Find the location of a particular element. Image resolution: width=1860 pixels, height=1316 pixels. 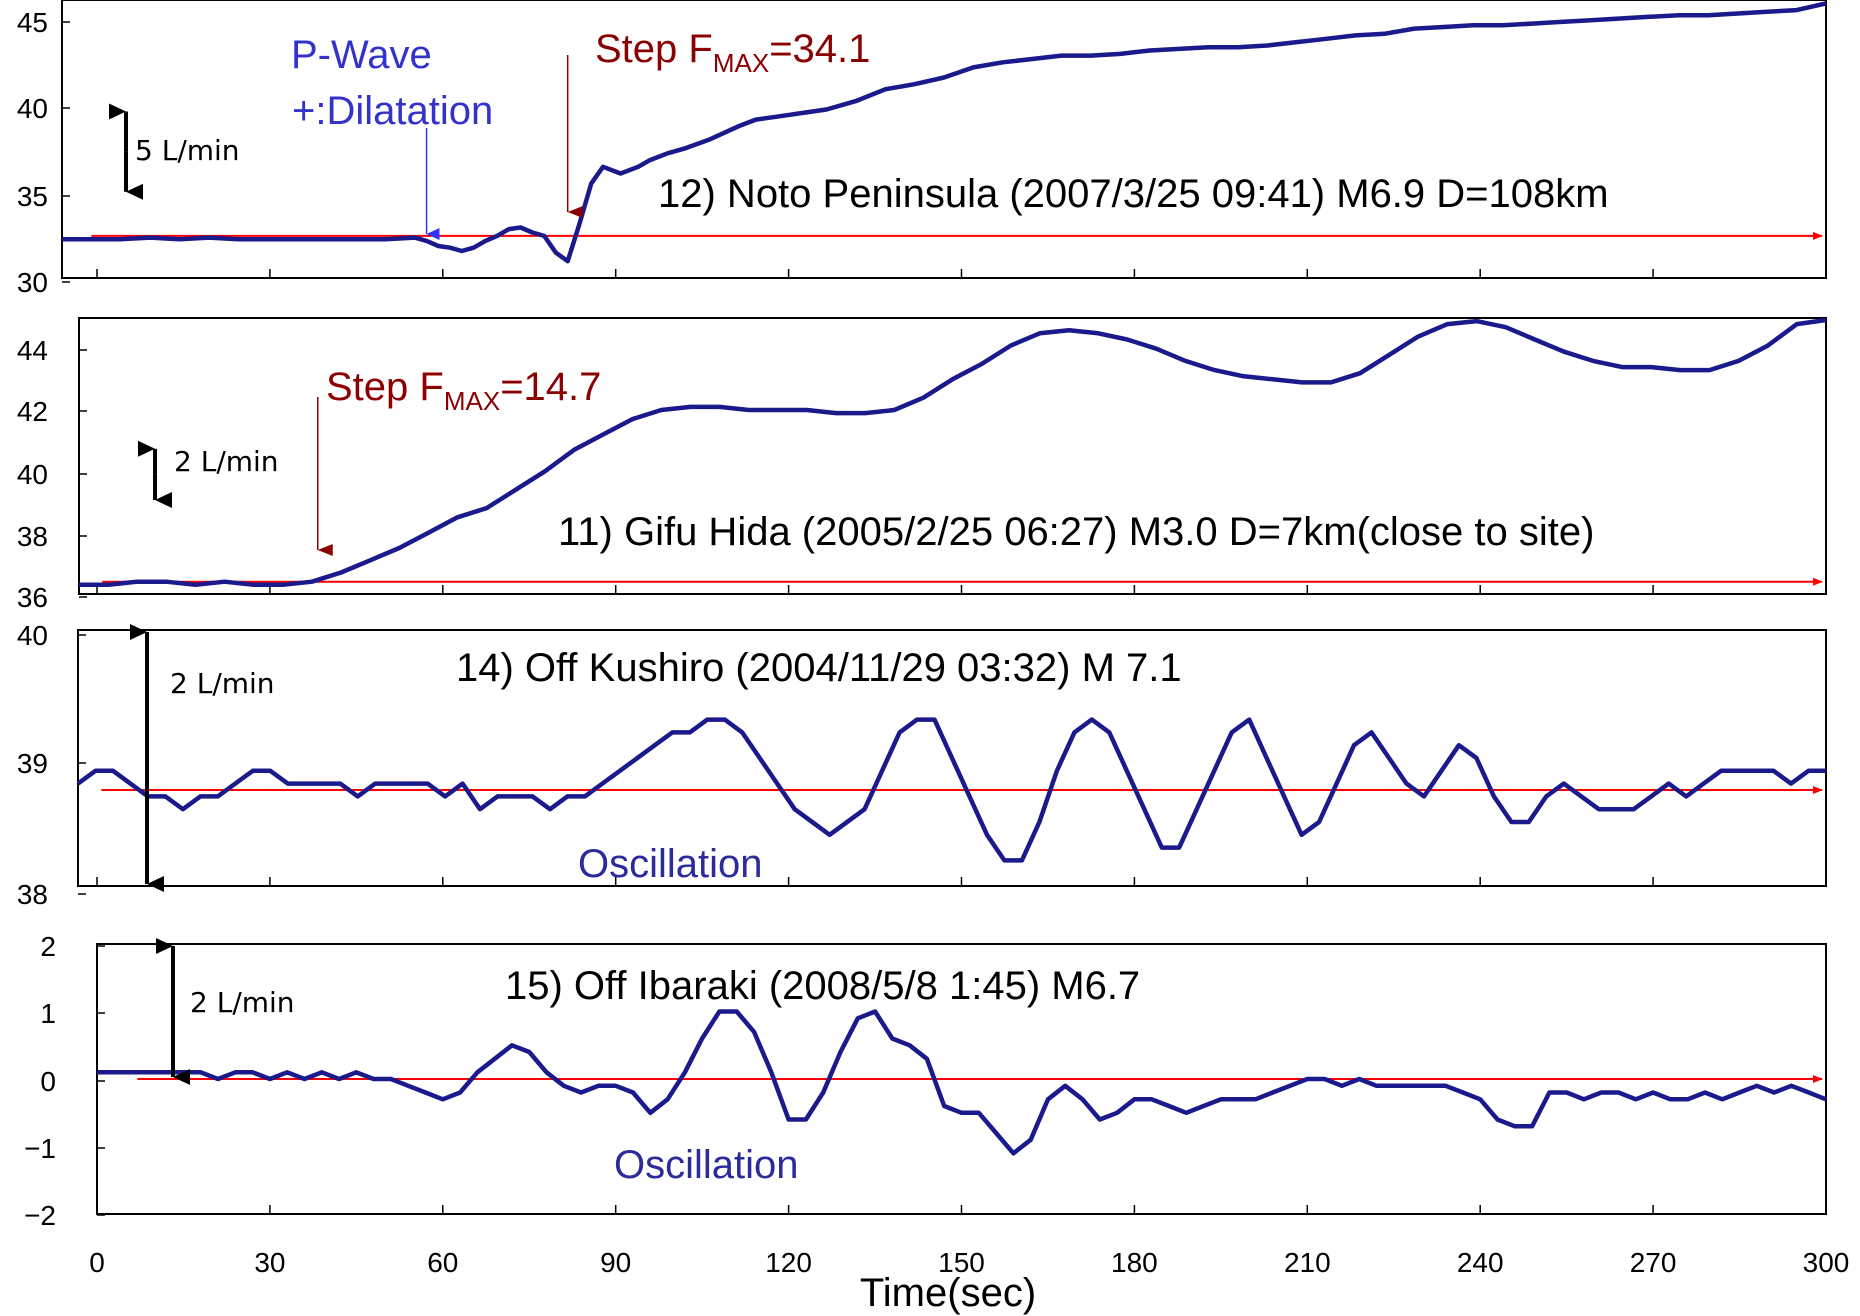

y-tick-label: 2 is located at coordinates (48, 946).